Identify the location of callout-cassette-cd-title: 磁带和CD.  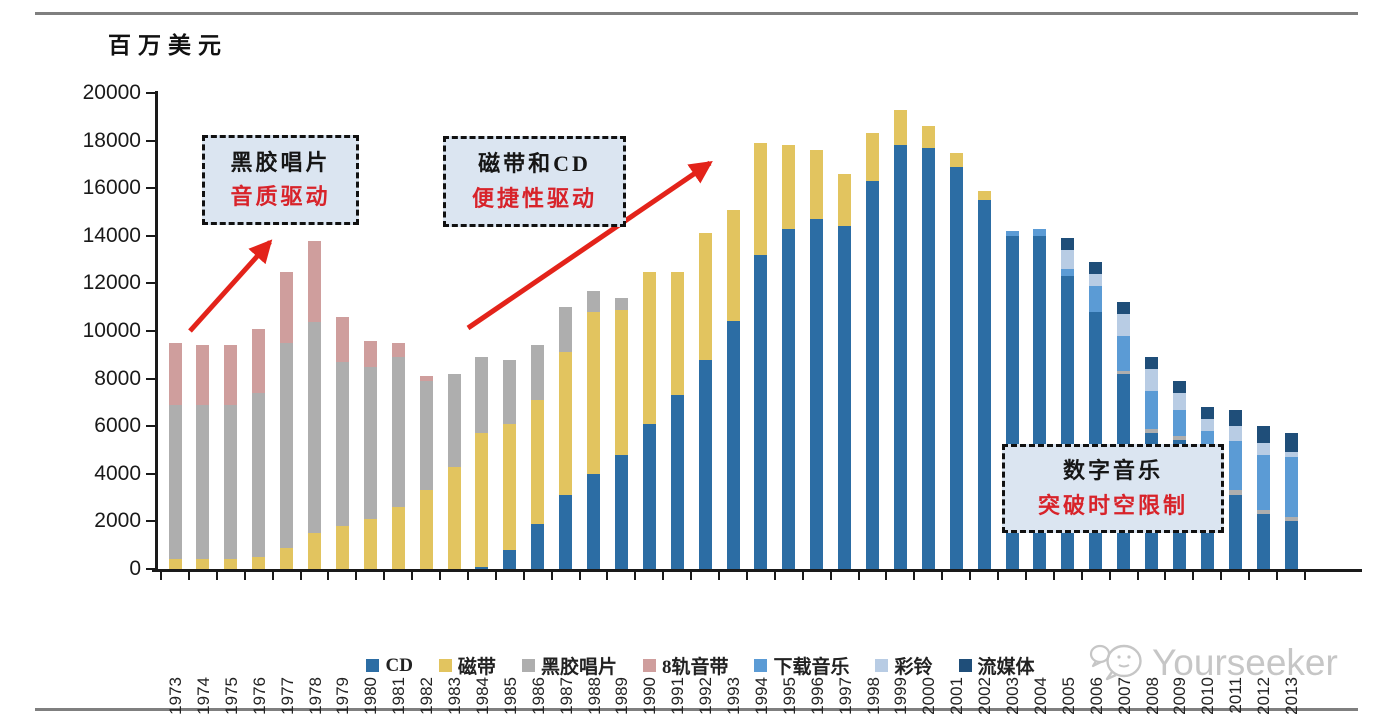
(534, 164).